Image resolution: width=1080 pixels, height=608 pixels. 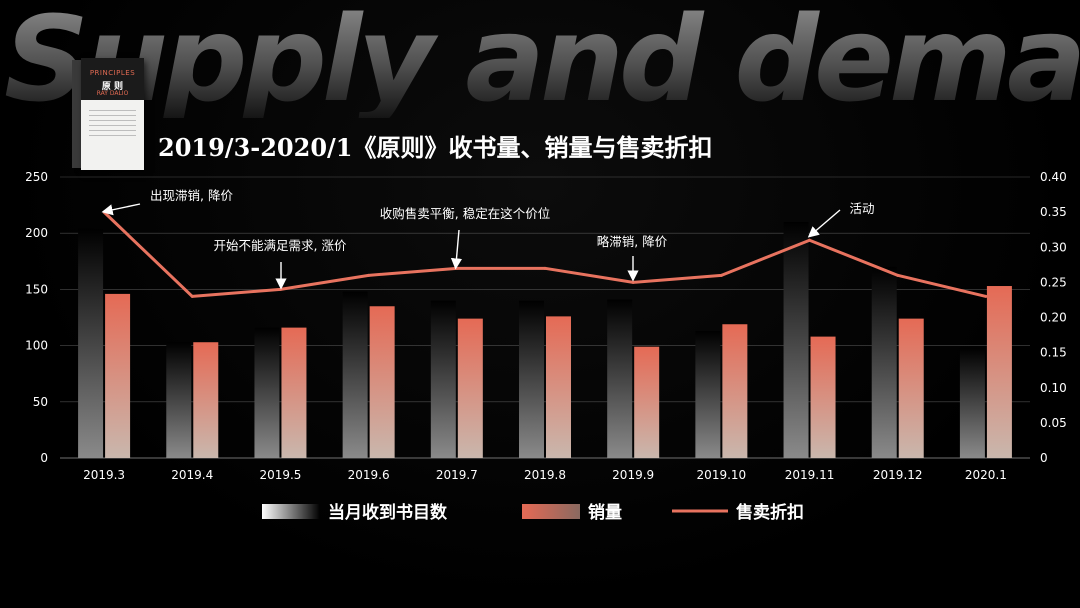 I want to click on discount-line-path, so click(x=545, y=254).